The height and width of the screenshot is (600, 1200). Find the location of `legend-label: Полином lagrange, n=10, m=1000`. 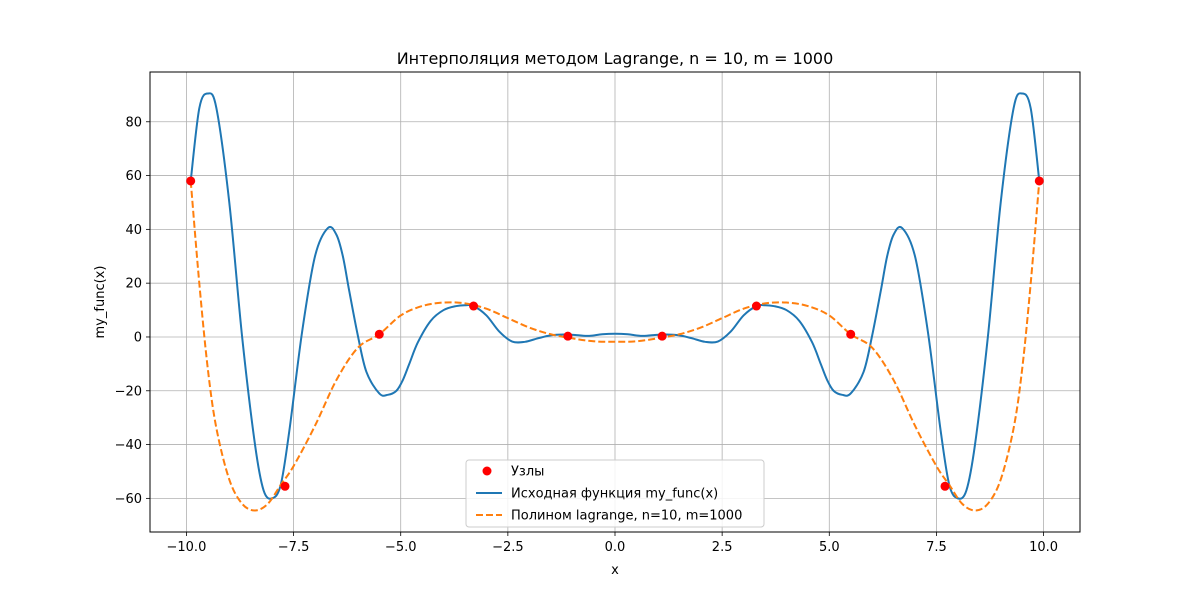

legend-label: Полином lagrange, n=10, m=1000 is located at coordinates (626, 516).